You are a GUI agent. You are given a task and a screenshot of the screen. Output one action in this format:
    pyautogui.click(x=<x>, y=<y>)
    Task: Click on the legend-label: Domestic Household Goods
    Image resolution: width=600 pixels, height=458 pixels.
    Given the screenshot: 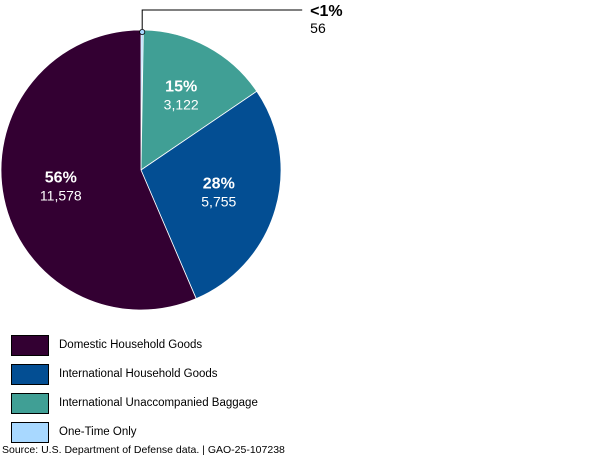 What is the action you would take?
    pyautogui.click(x=131, y=345)
    